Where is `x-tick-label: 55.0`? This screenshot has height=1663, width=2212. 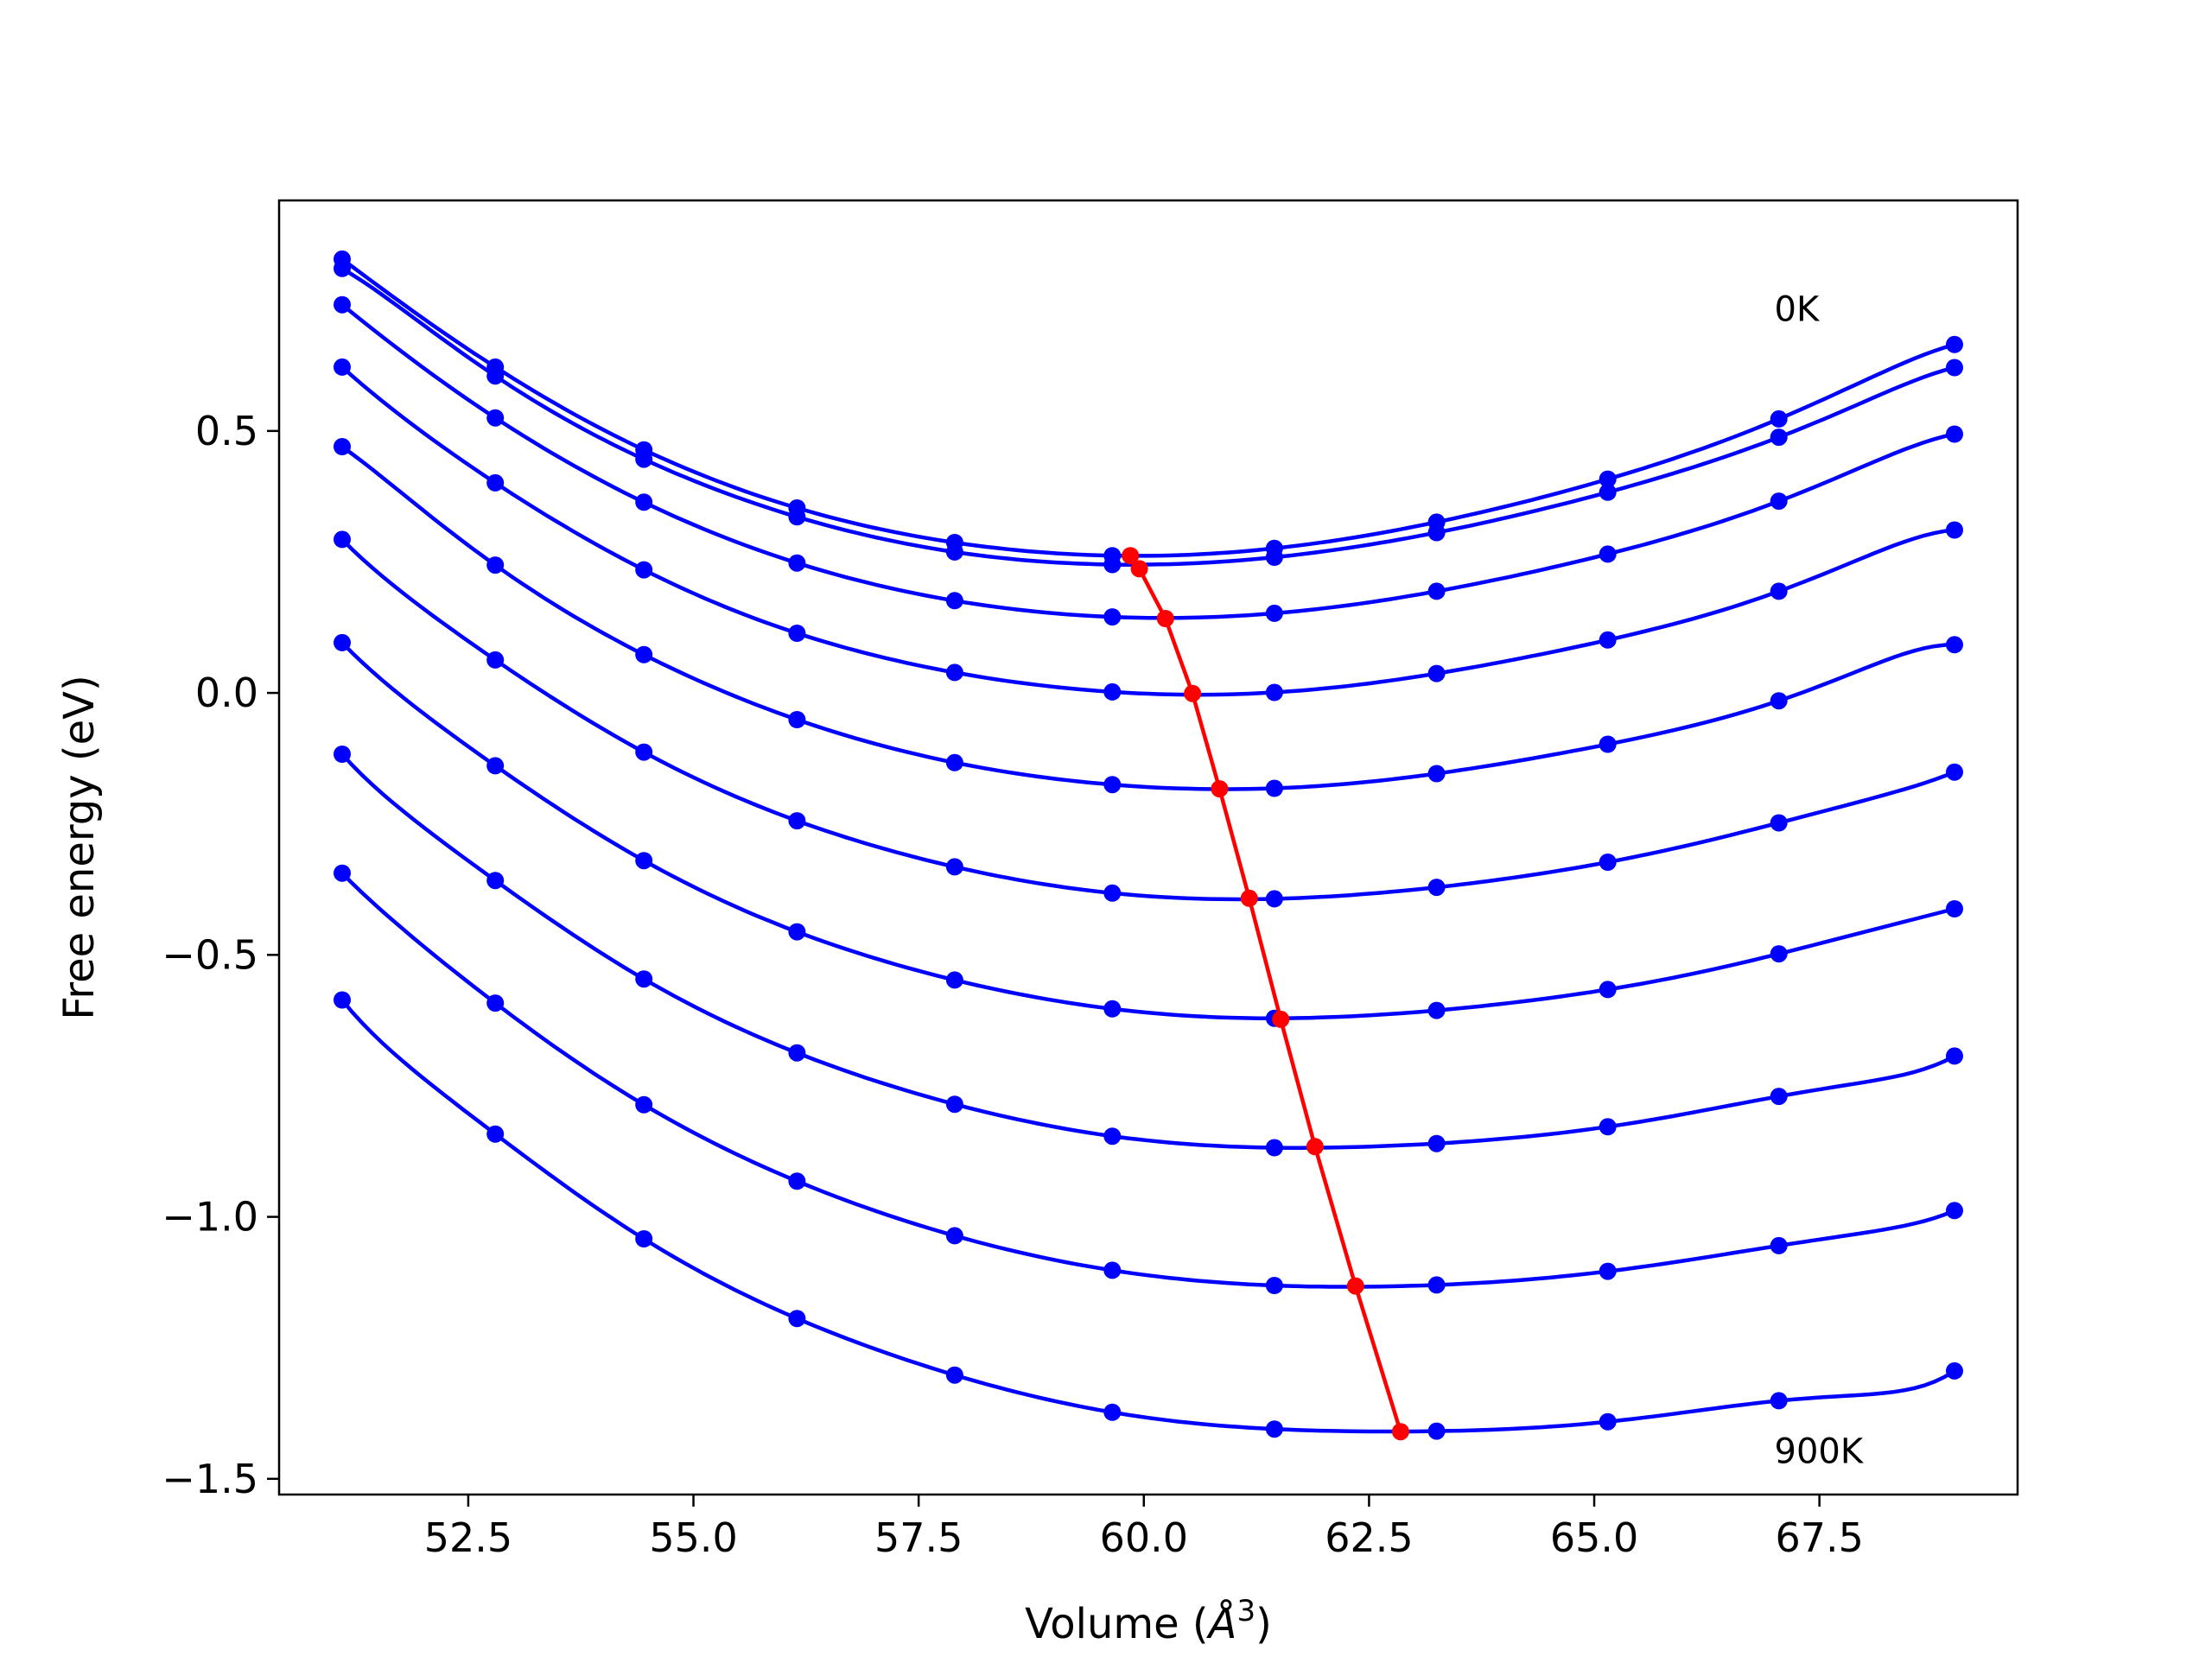 x-tick-label: 55.0 is located at coordinates (693, 1538).